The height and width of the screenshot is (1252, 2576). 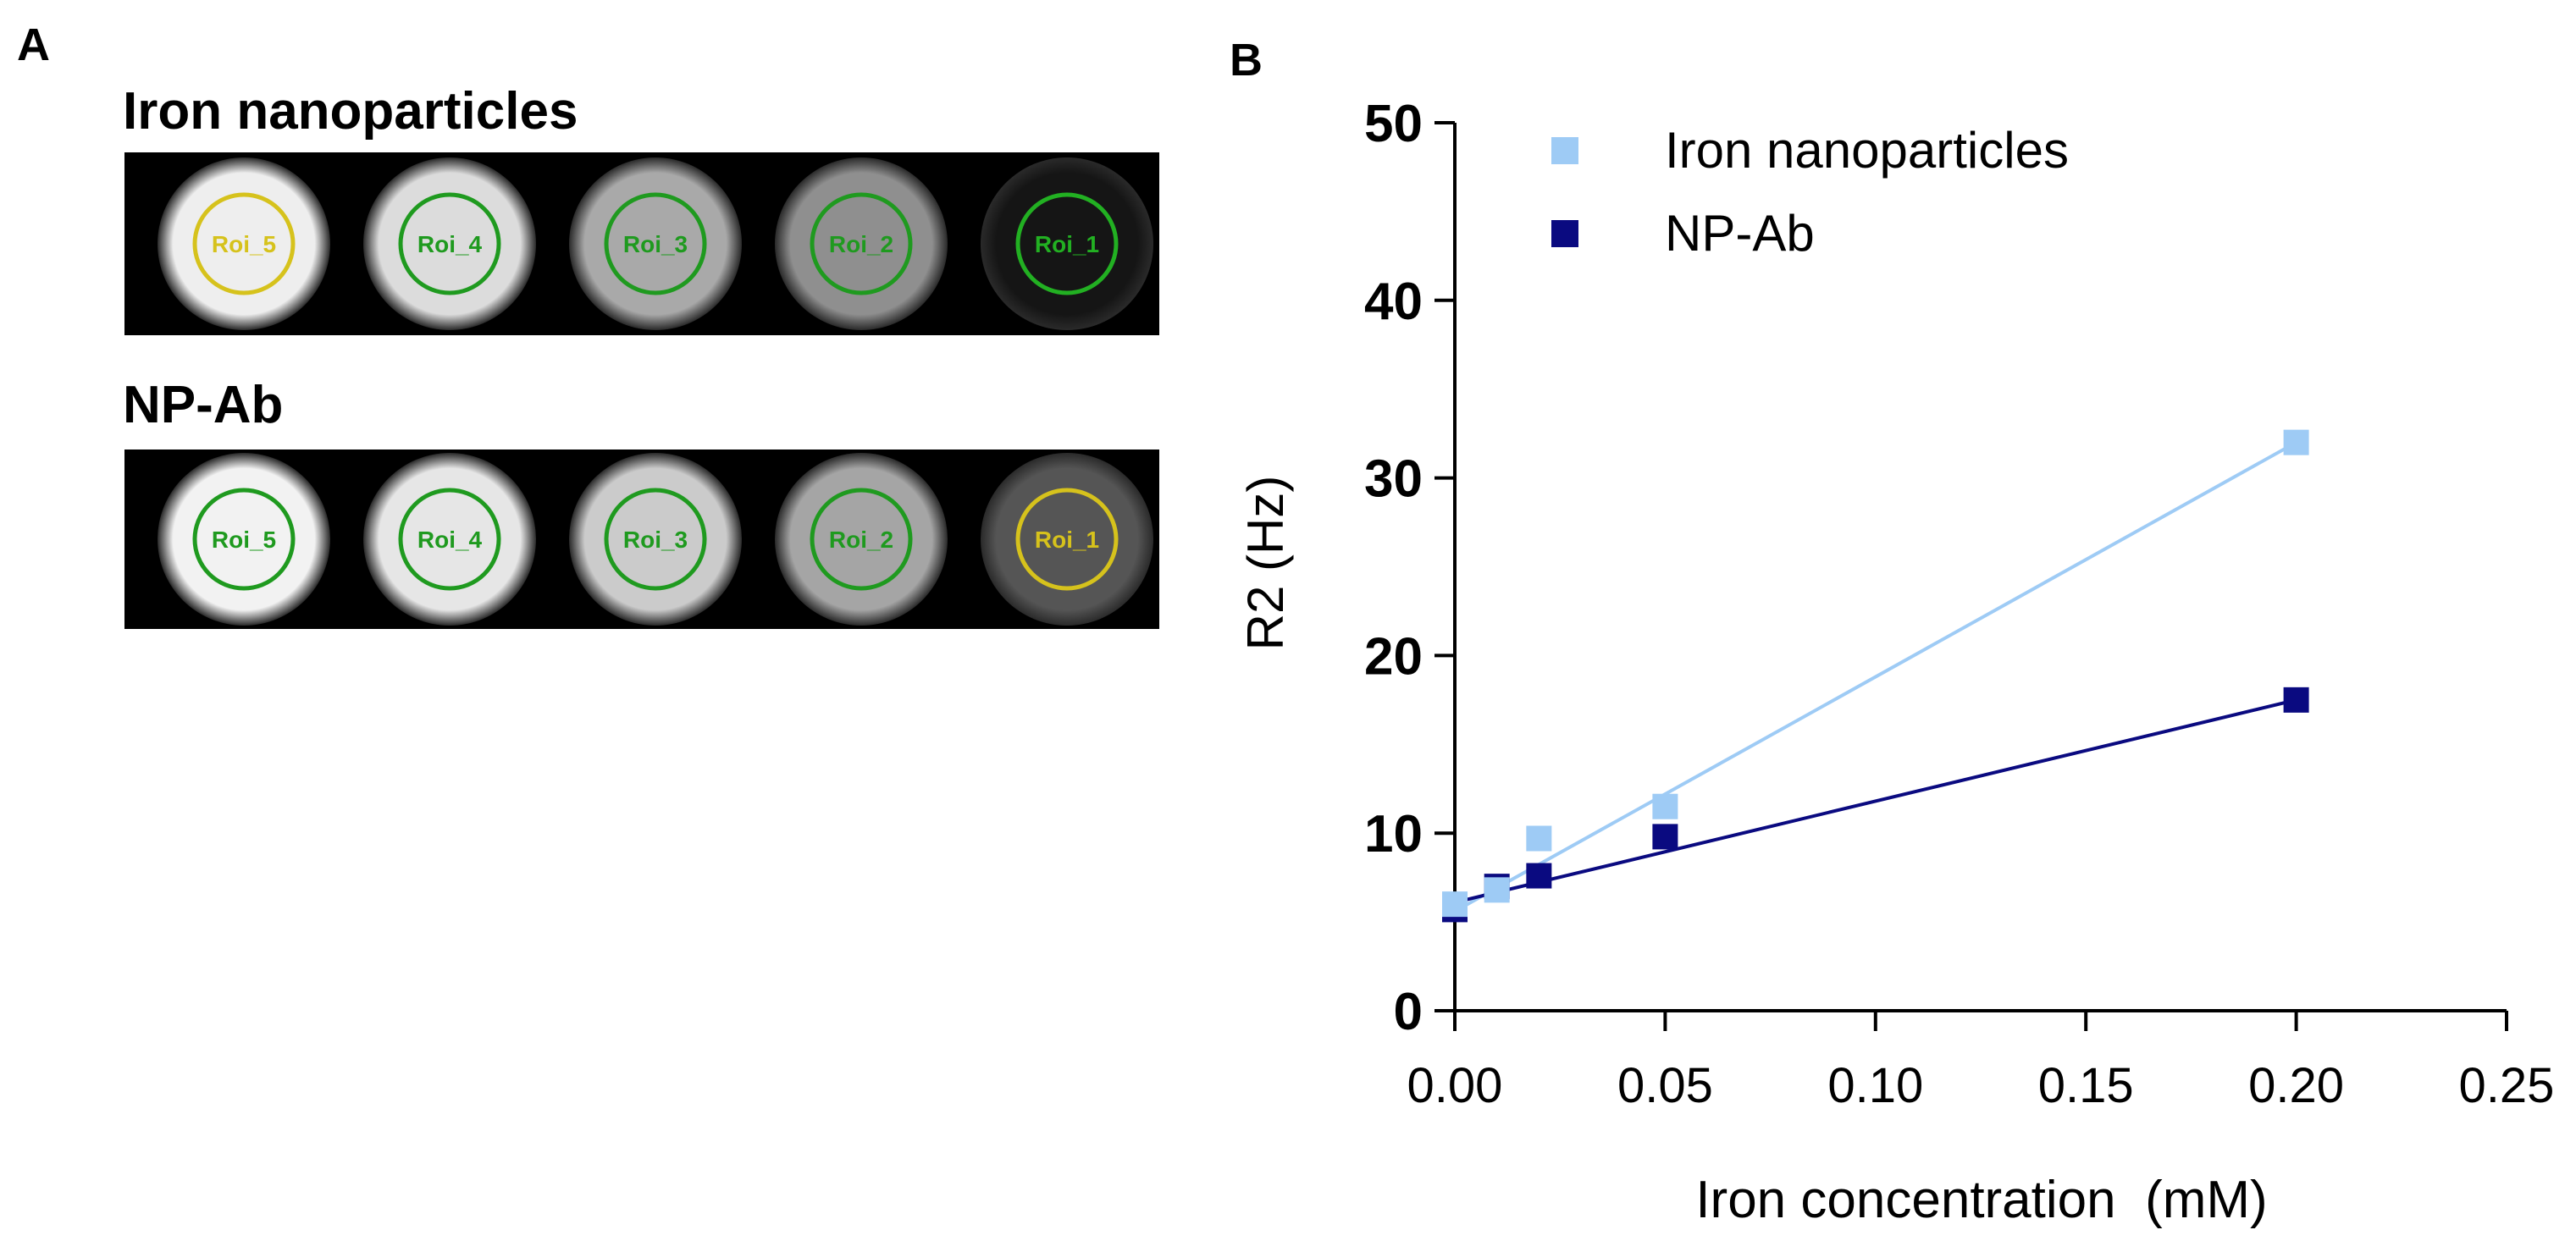 I want to click on x-tick-label: 0.15, so click(x=2086, y=1085).